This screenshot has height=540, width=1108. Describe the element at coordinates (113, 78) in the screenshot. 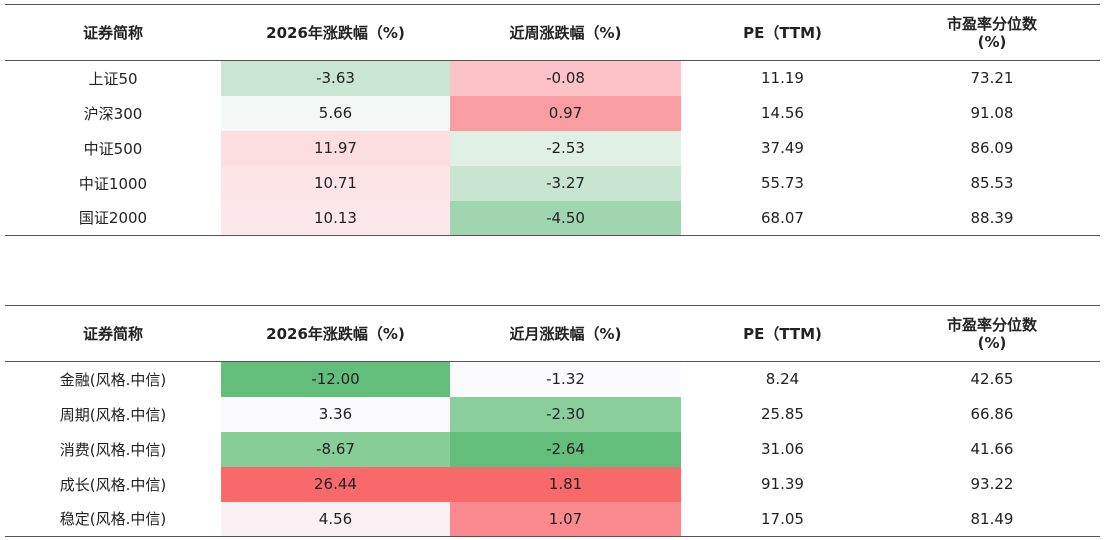

I see `cell-security-name: 上证50` at that location.